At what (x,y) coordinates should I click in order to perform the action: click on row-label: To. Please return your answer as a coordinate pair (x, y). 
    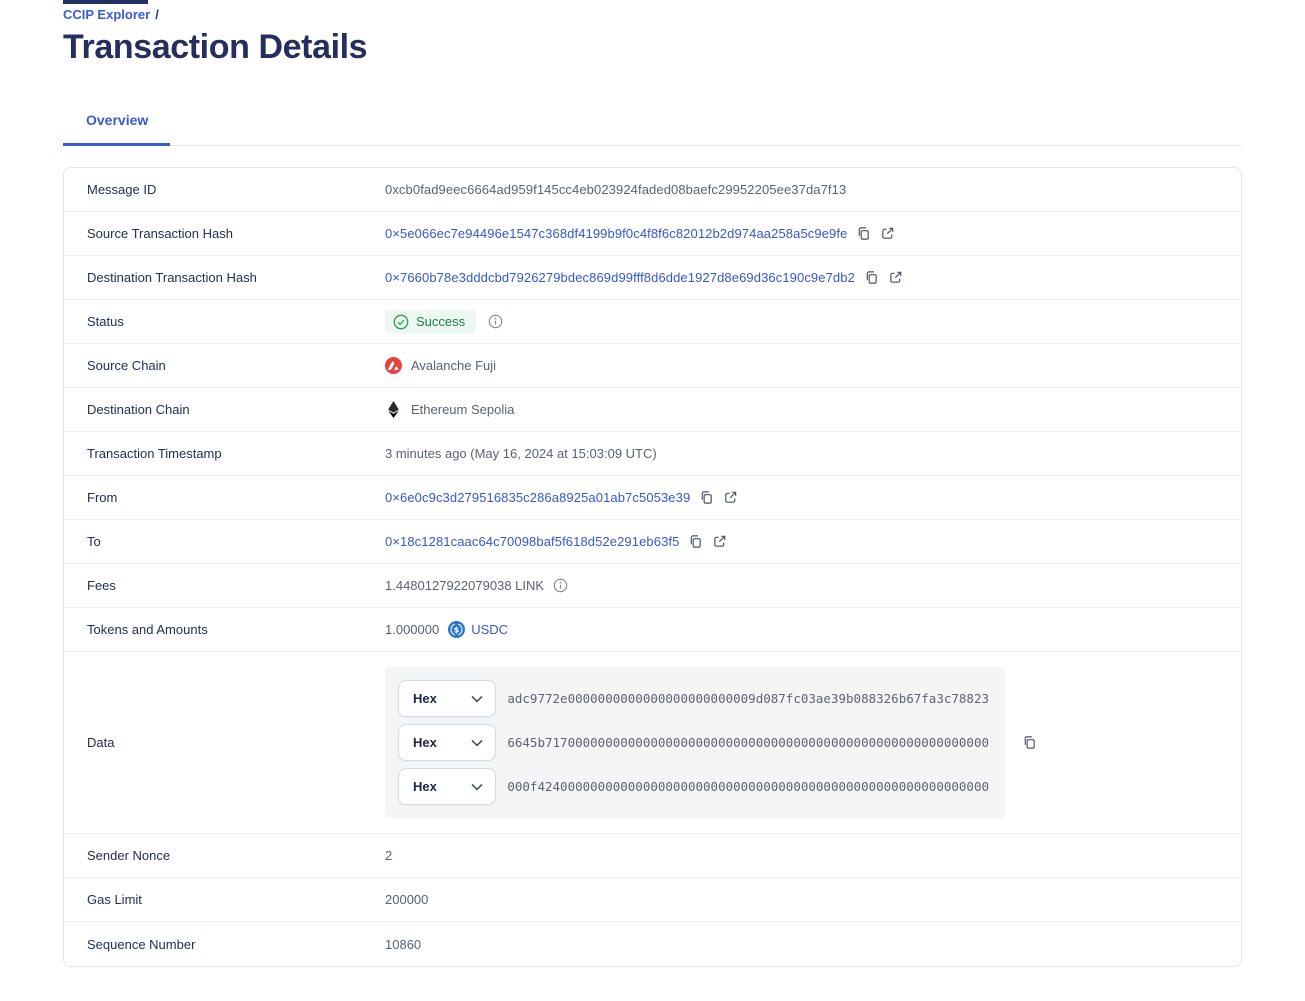
    Looking at the image, I should click on (94, 541).